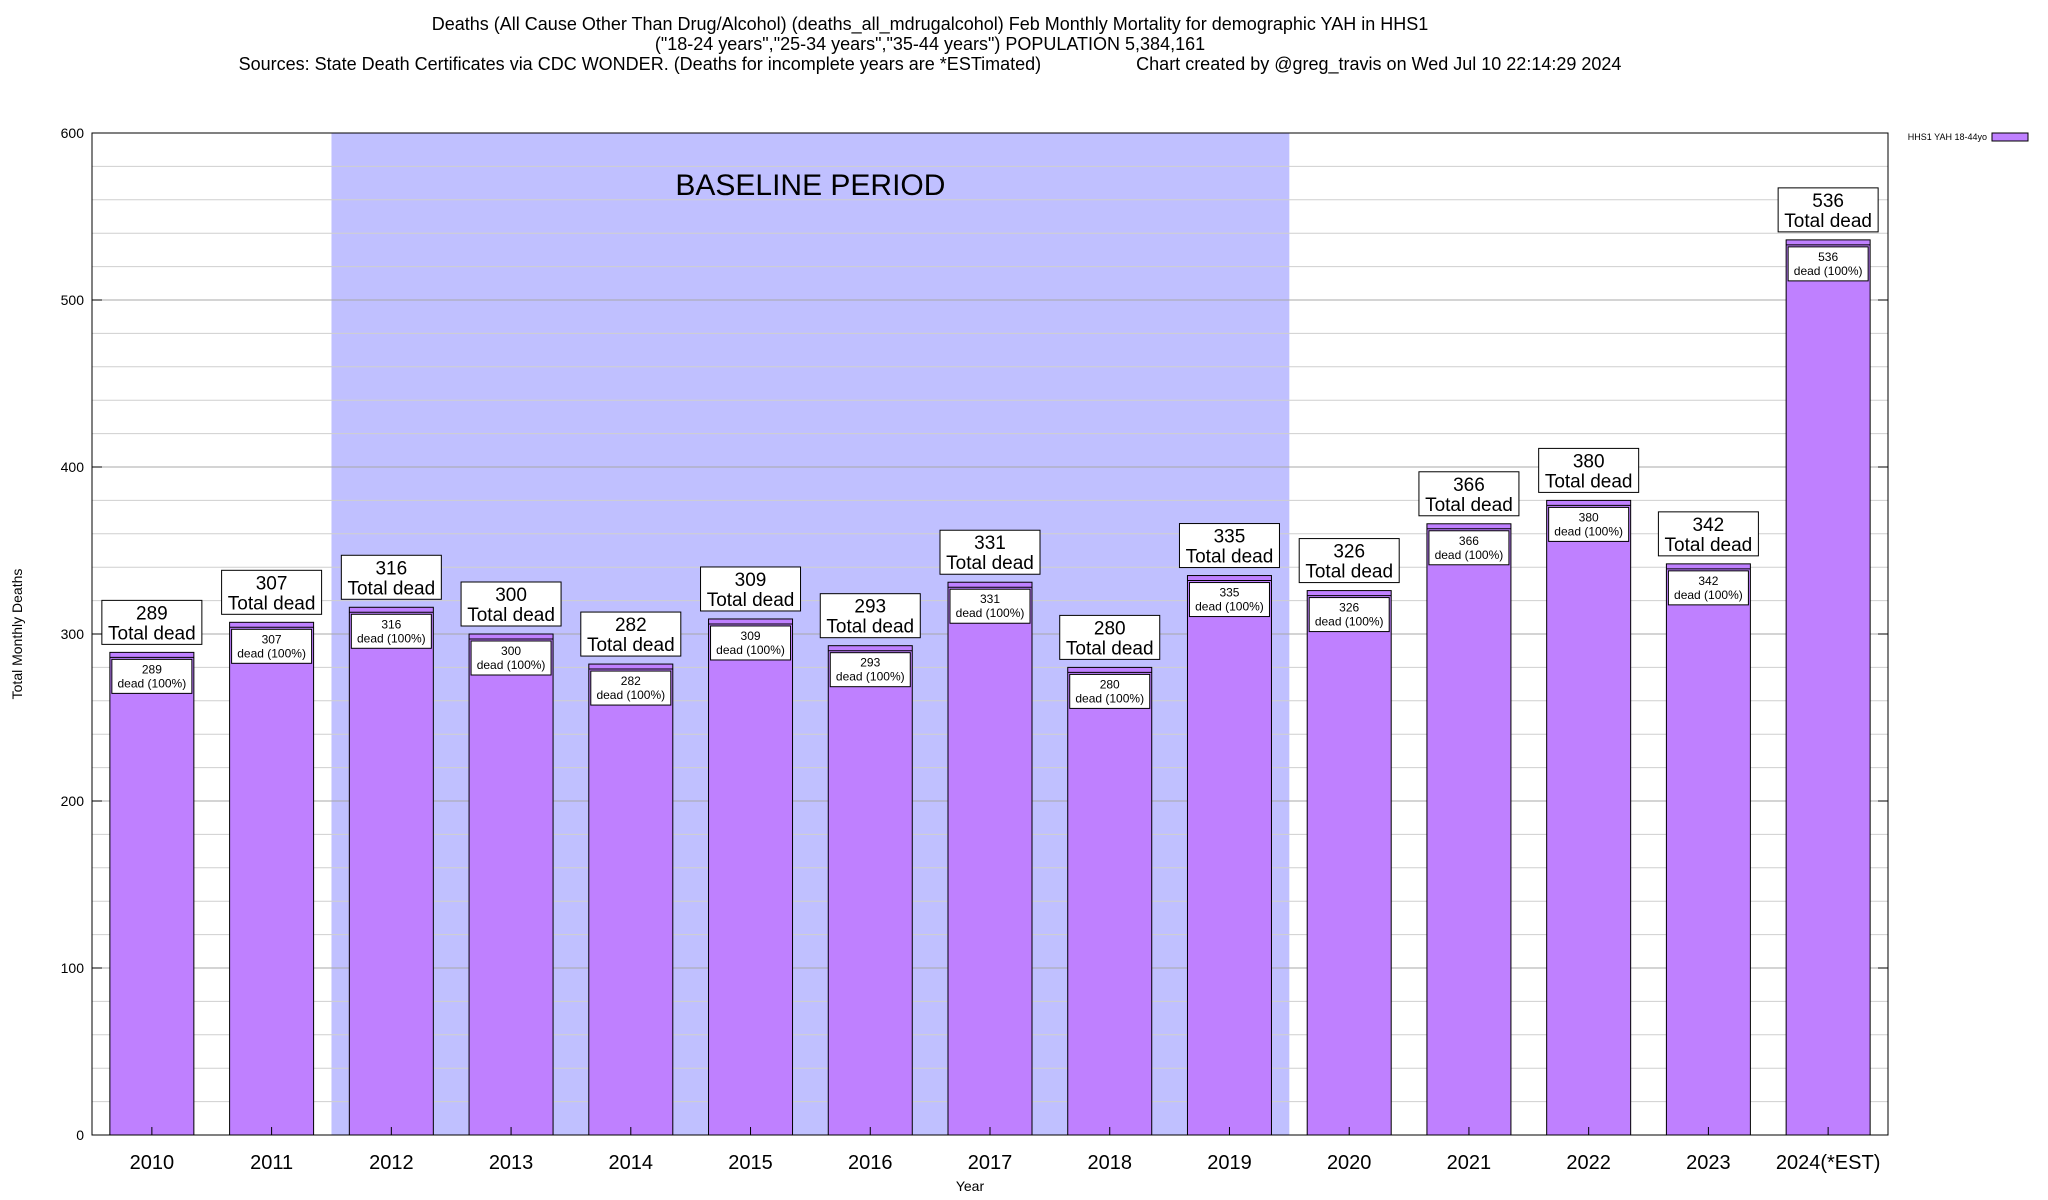  I want to click on x-tick-label: 2017, so click(990, 1163).